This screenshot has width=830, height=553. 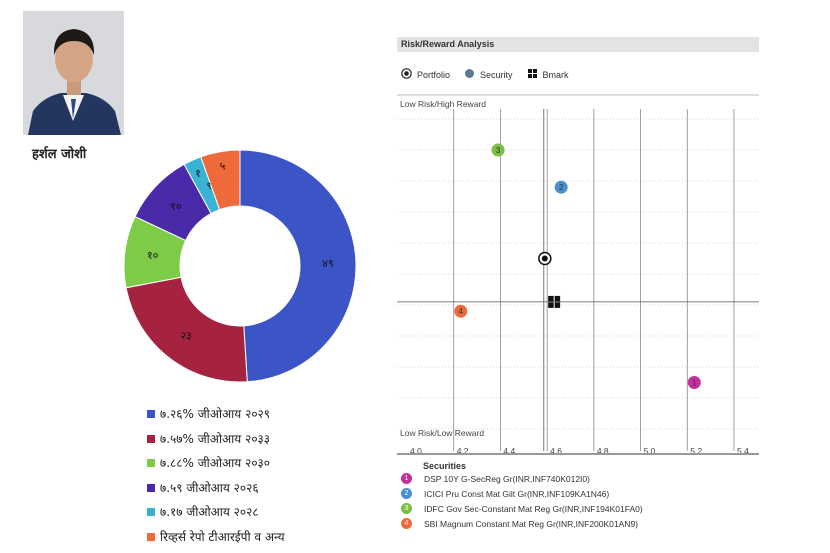 I want to click on donut-label-0: ४९, so click(x=327, y=263).